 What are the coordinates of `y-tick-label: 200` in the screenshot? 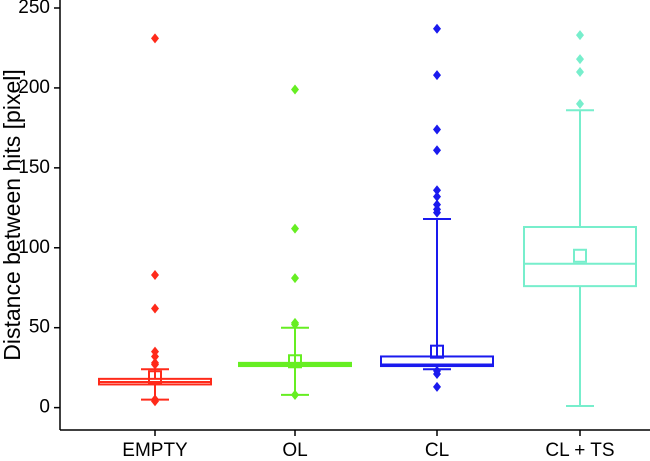 It's located at (34, 87).